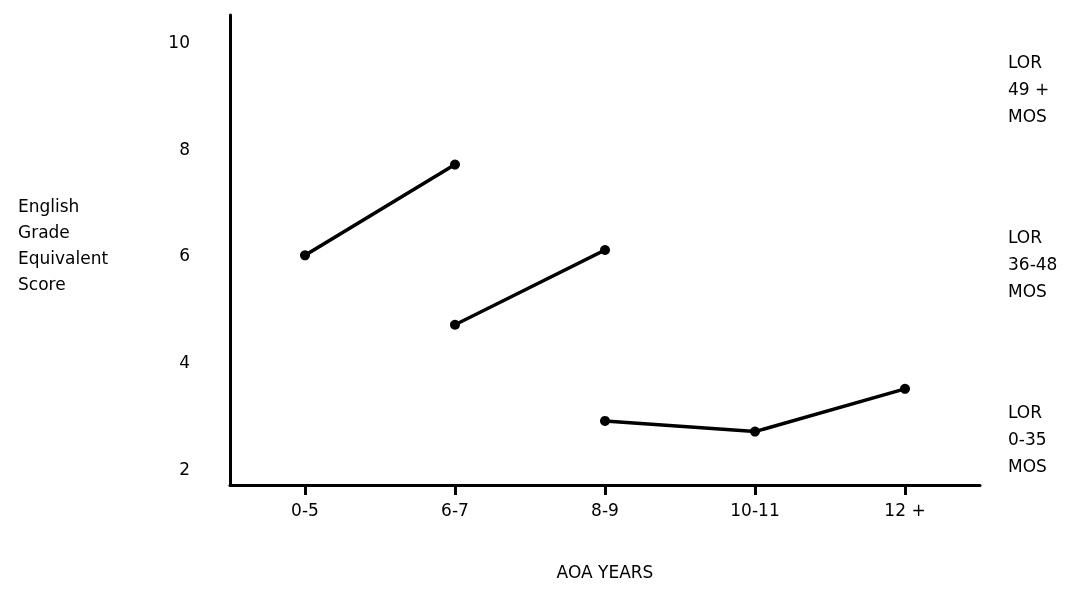 Image resolution: width=1068 pixels, height=593 pixels. What do you see at coordinates (179, 41) in the screenshot?
I see `y-tick-label: 10` at bounding box center [179, 41].